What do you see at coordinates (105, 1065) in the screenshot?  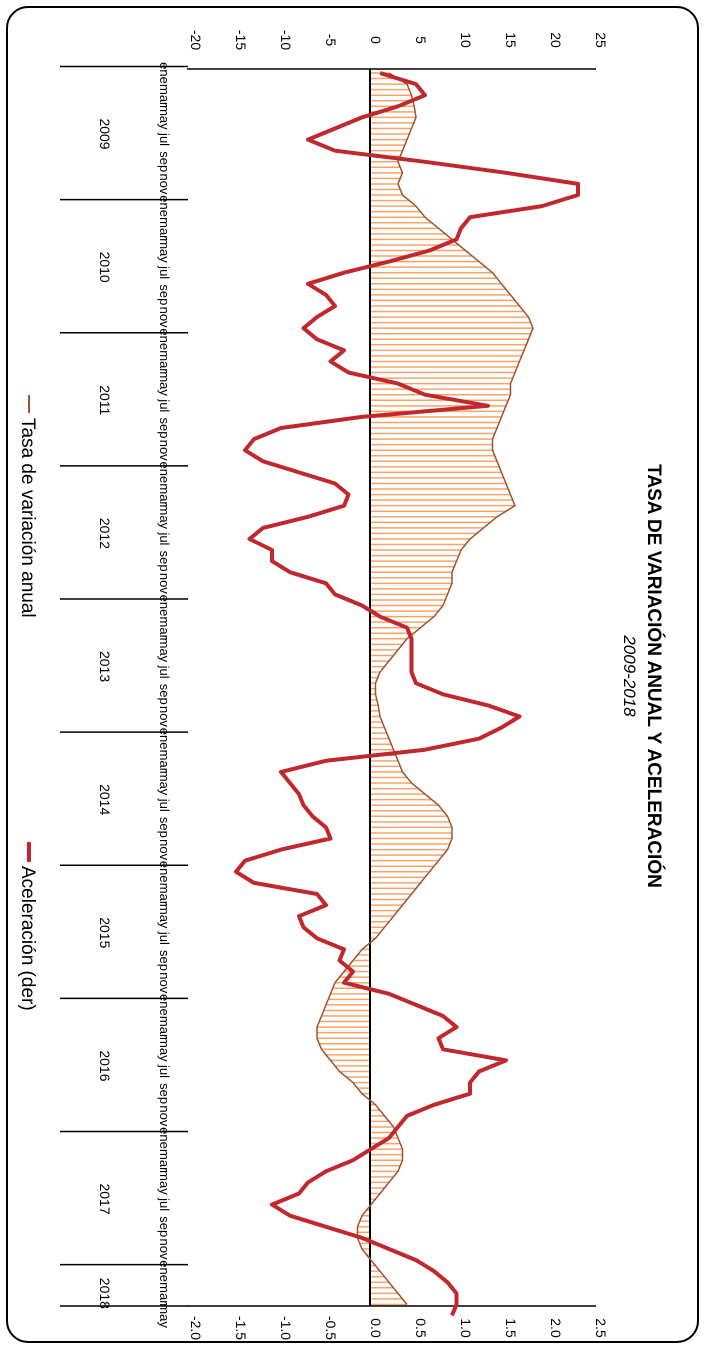 I see `year-label: 2016` at bounding box center [105, 1065].